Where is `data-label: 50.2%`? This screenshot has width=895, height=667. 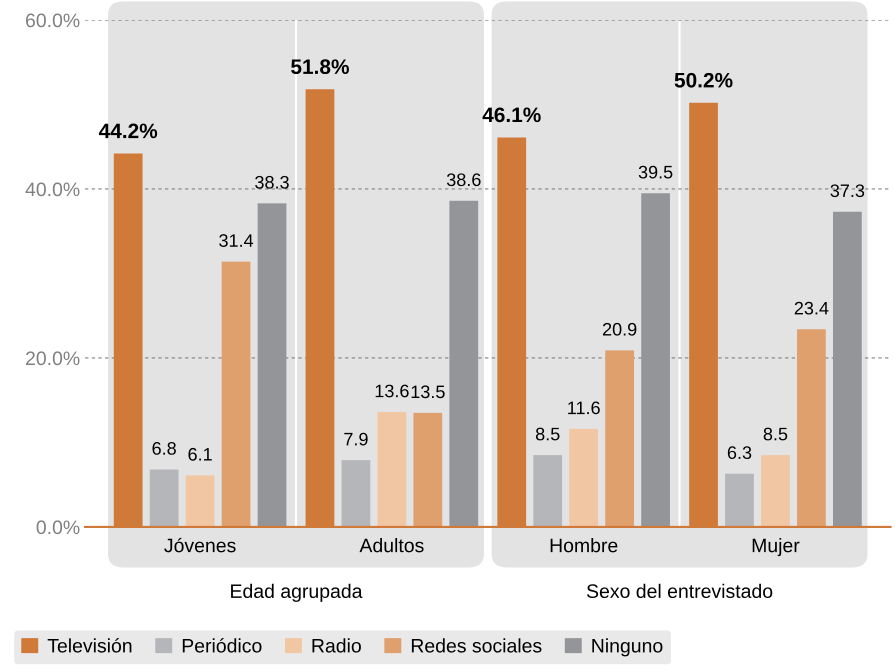
data-label: 50.2% is located at coordinates (703, 80).